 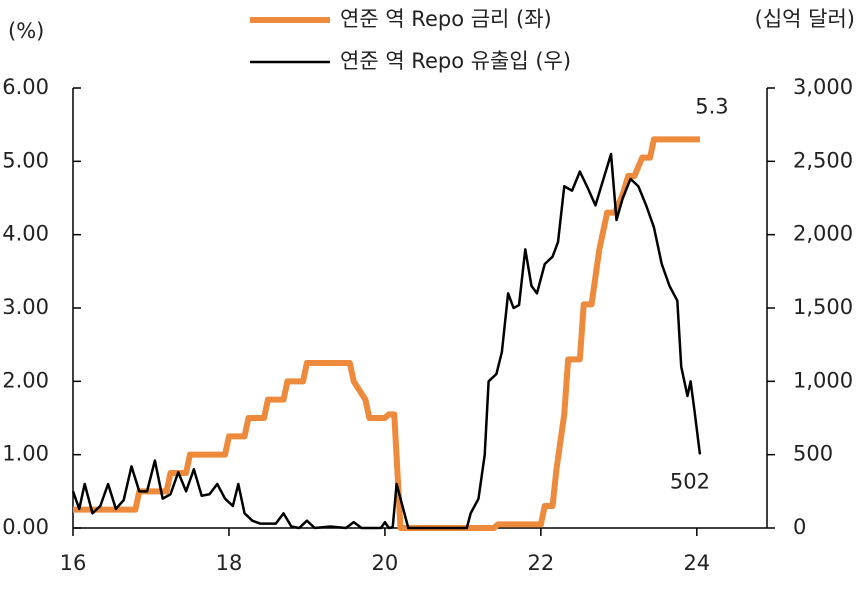 What do you see at coordinates (823, 87) in the screenshot?
I see `y2-tick-label: 3,000` at bounding box center [823, 87].